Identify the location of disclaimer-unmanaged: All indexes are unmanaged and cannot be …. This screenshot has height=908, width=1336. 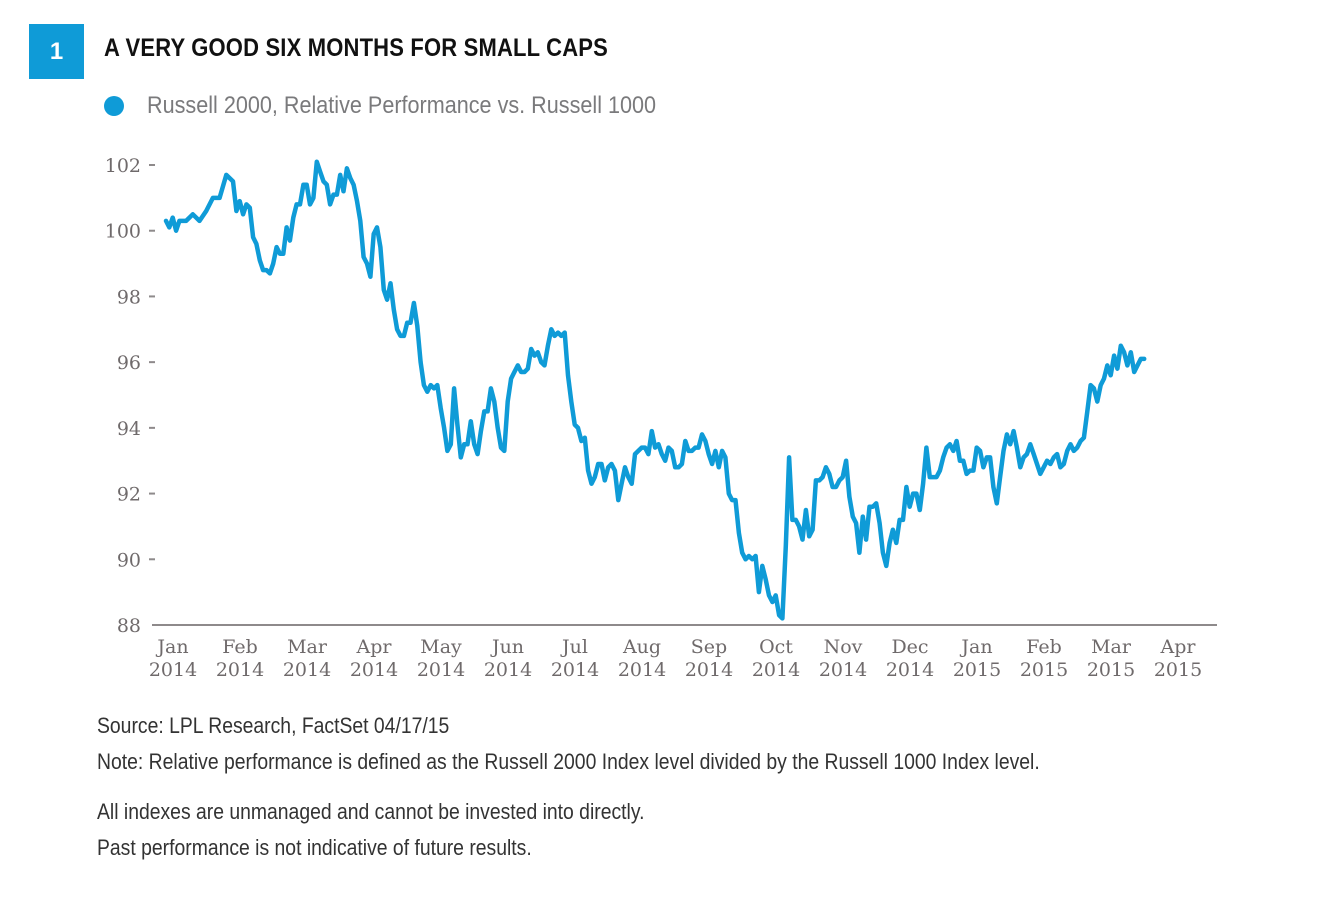
(371, 811).